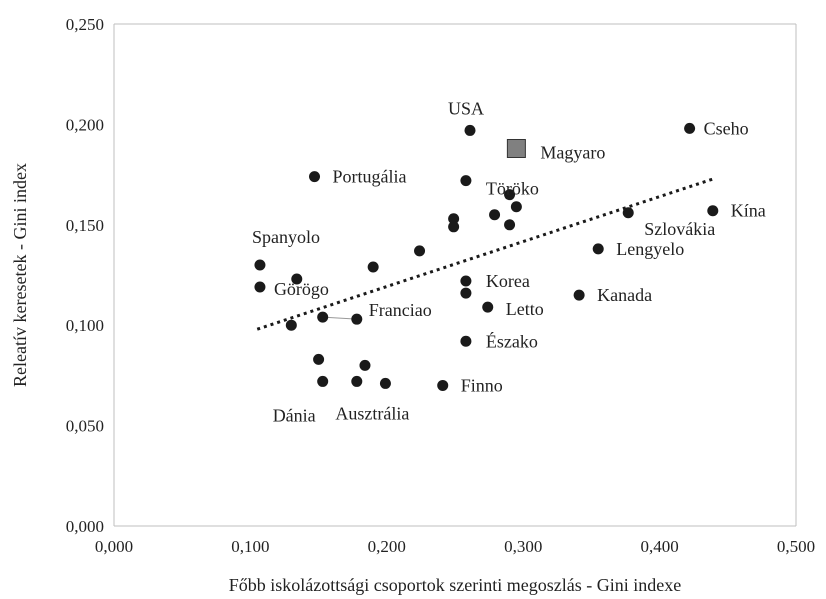  I want to click on y-axis-title: Releatív keresetek - Gini index, so click(20, 275).